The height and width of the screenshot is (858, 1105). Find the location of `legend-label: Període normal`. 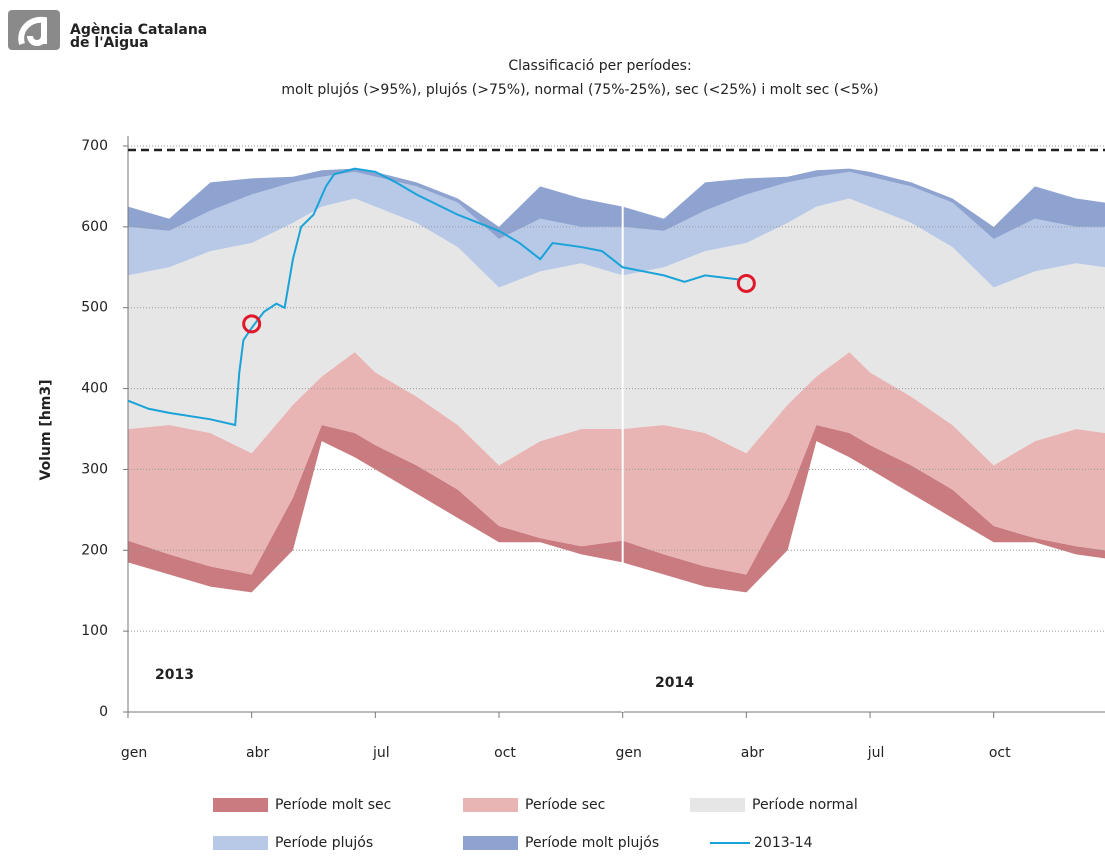

legend-label: Període normal is located at coordinates (805, 805).